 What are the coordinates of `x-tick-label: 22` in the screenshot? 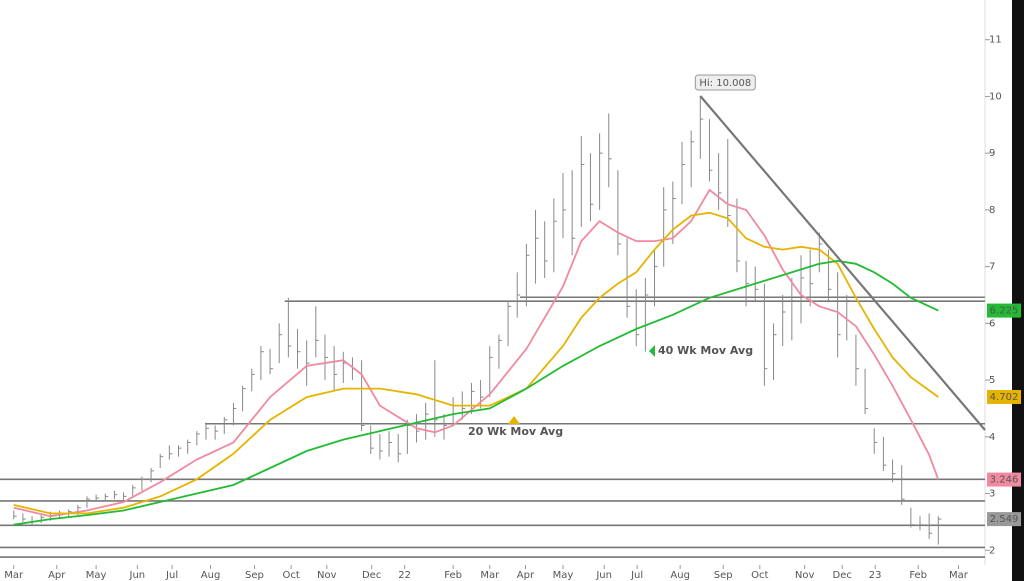 It's located at (404, 575).